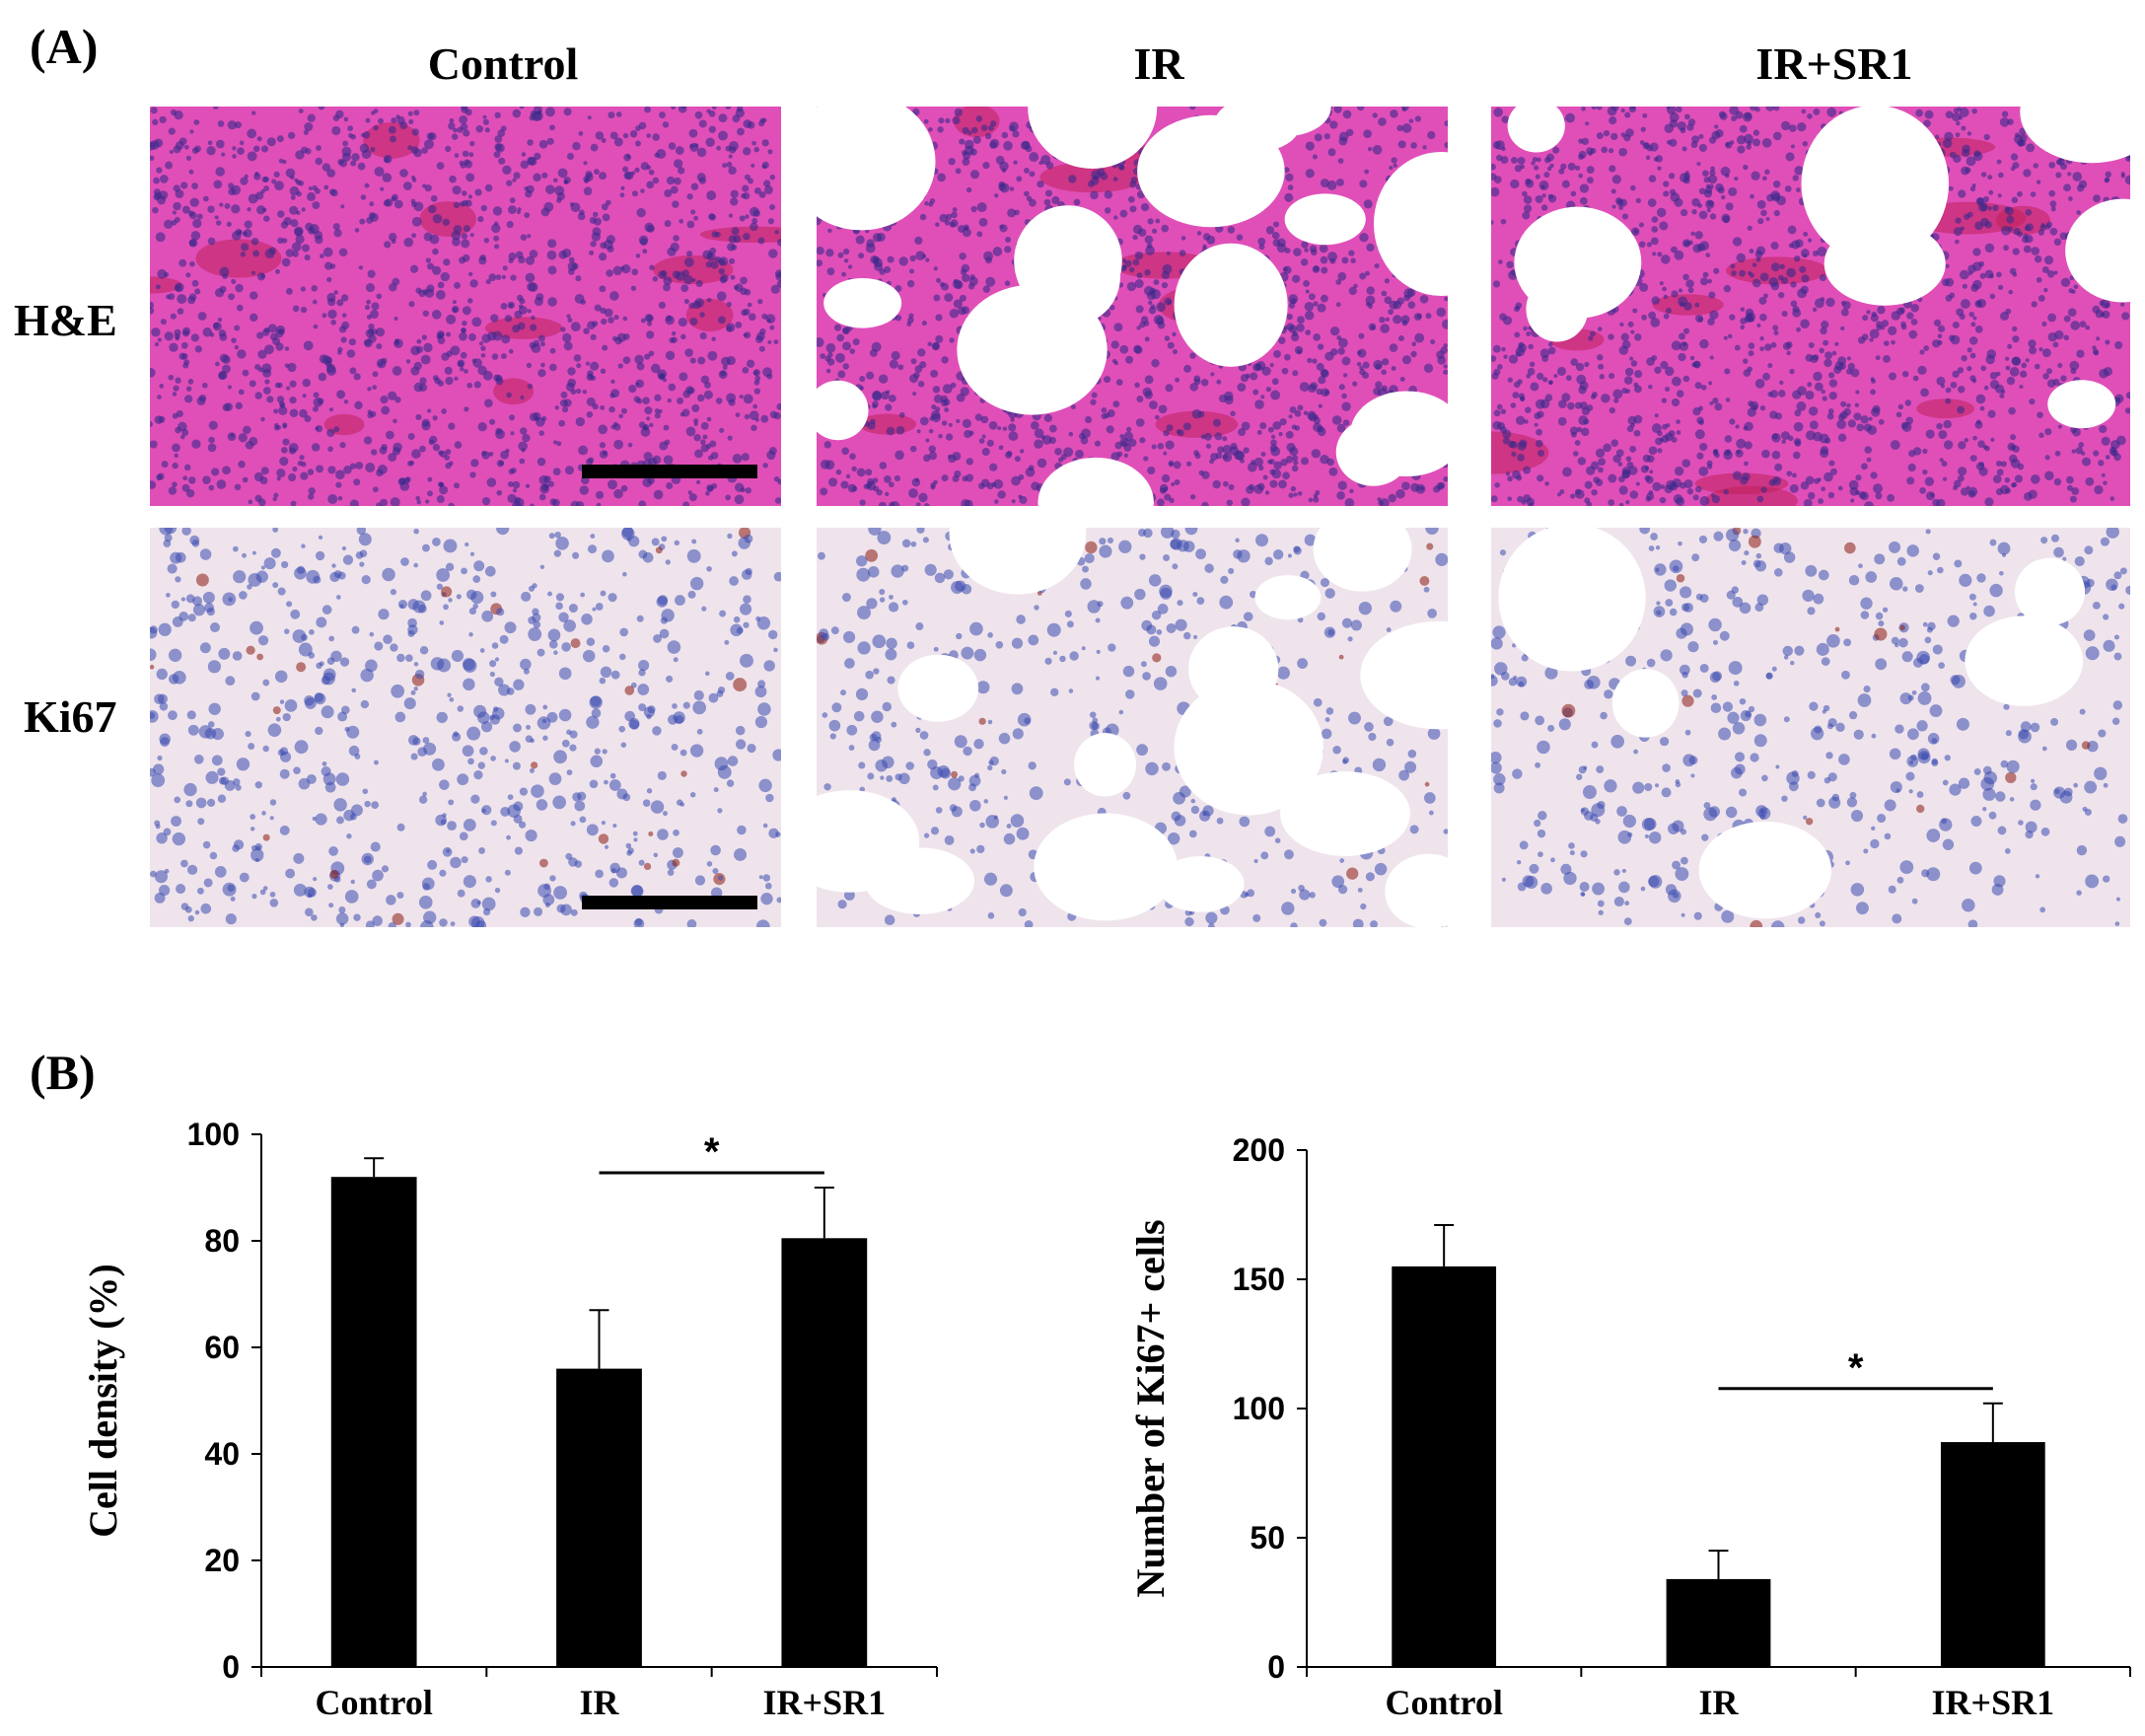 The image size is (2145, 1736). Describe the element at coordinates (1132, 306) in the screenshot. I see `micrograph-he-ir` at that location.